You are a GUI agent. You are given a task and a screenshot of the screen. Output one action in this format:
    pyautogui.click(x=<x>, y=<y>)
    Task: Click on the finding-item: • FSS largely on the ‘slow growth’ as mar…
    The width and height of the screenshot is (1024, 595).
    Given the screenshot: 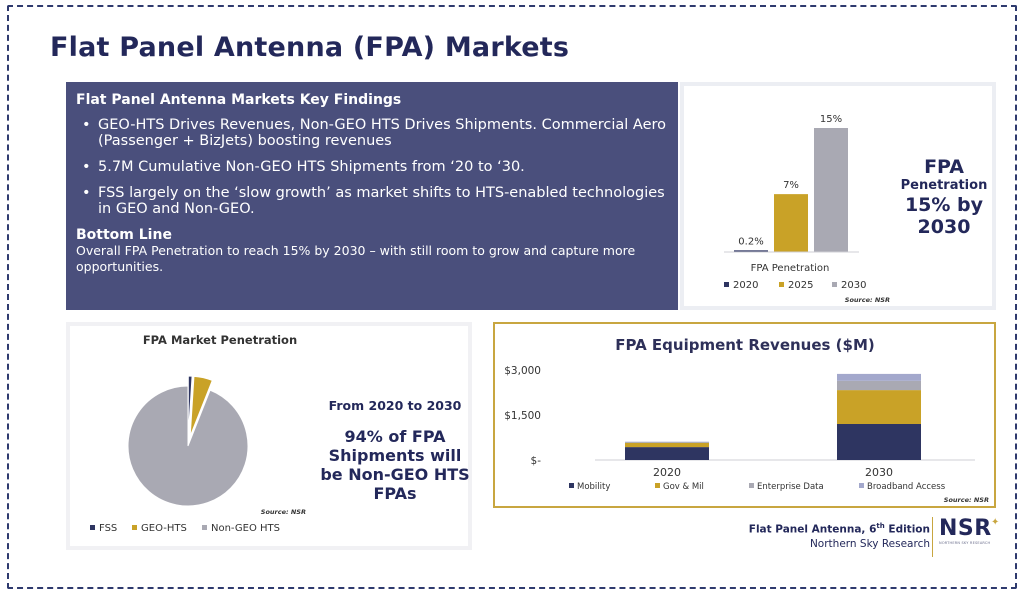 What is the action you would take?
    pyautogui.click(x=372, y=201)
    